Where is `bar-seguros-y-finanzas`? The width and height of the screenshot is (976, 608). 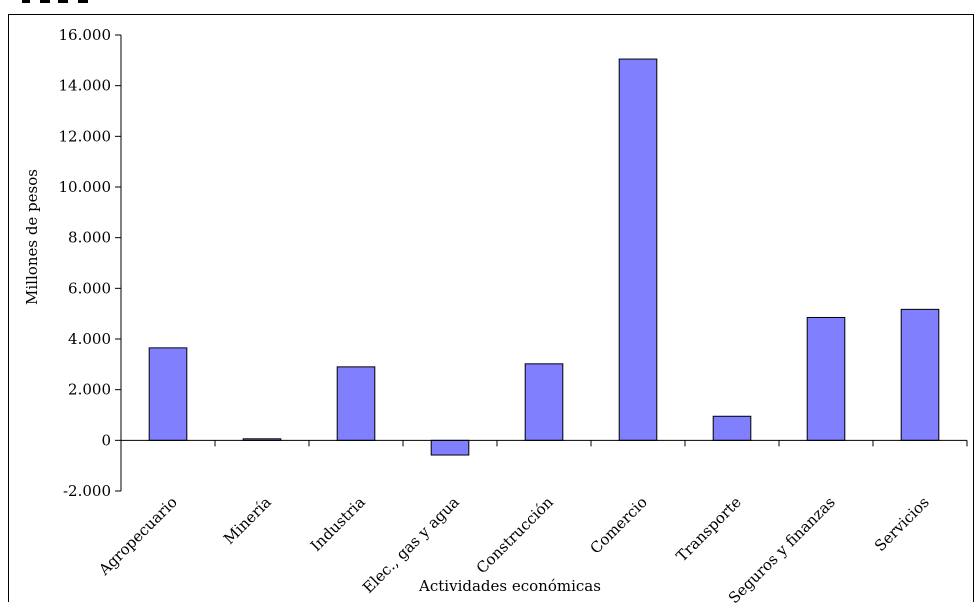 bar-seguros-y-finanzas is located at coordinates (826, 378).